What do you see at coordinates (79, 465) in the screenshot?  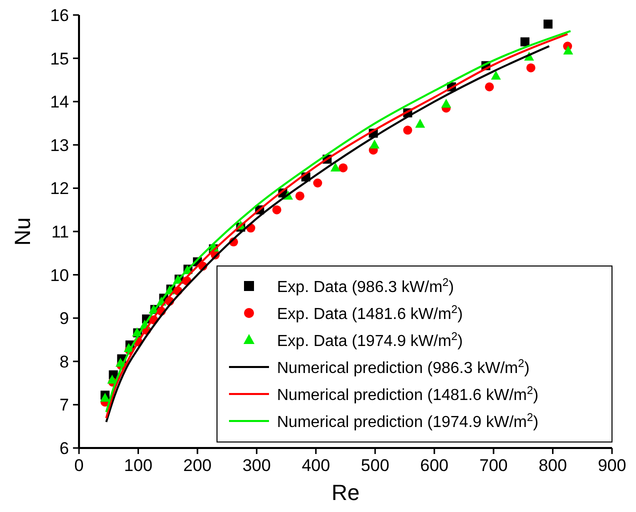 I see `x-tick-label: 0` at bounding box center [79, 465].